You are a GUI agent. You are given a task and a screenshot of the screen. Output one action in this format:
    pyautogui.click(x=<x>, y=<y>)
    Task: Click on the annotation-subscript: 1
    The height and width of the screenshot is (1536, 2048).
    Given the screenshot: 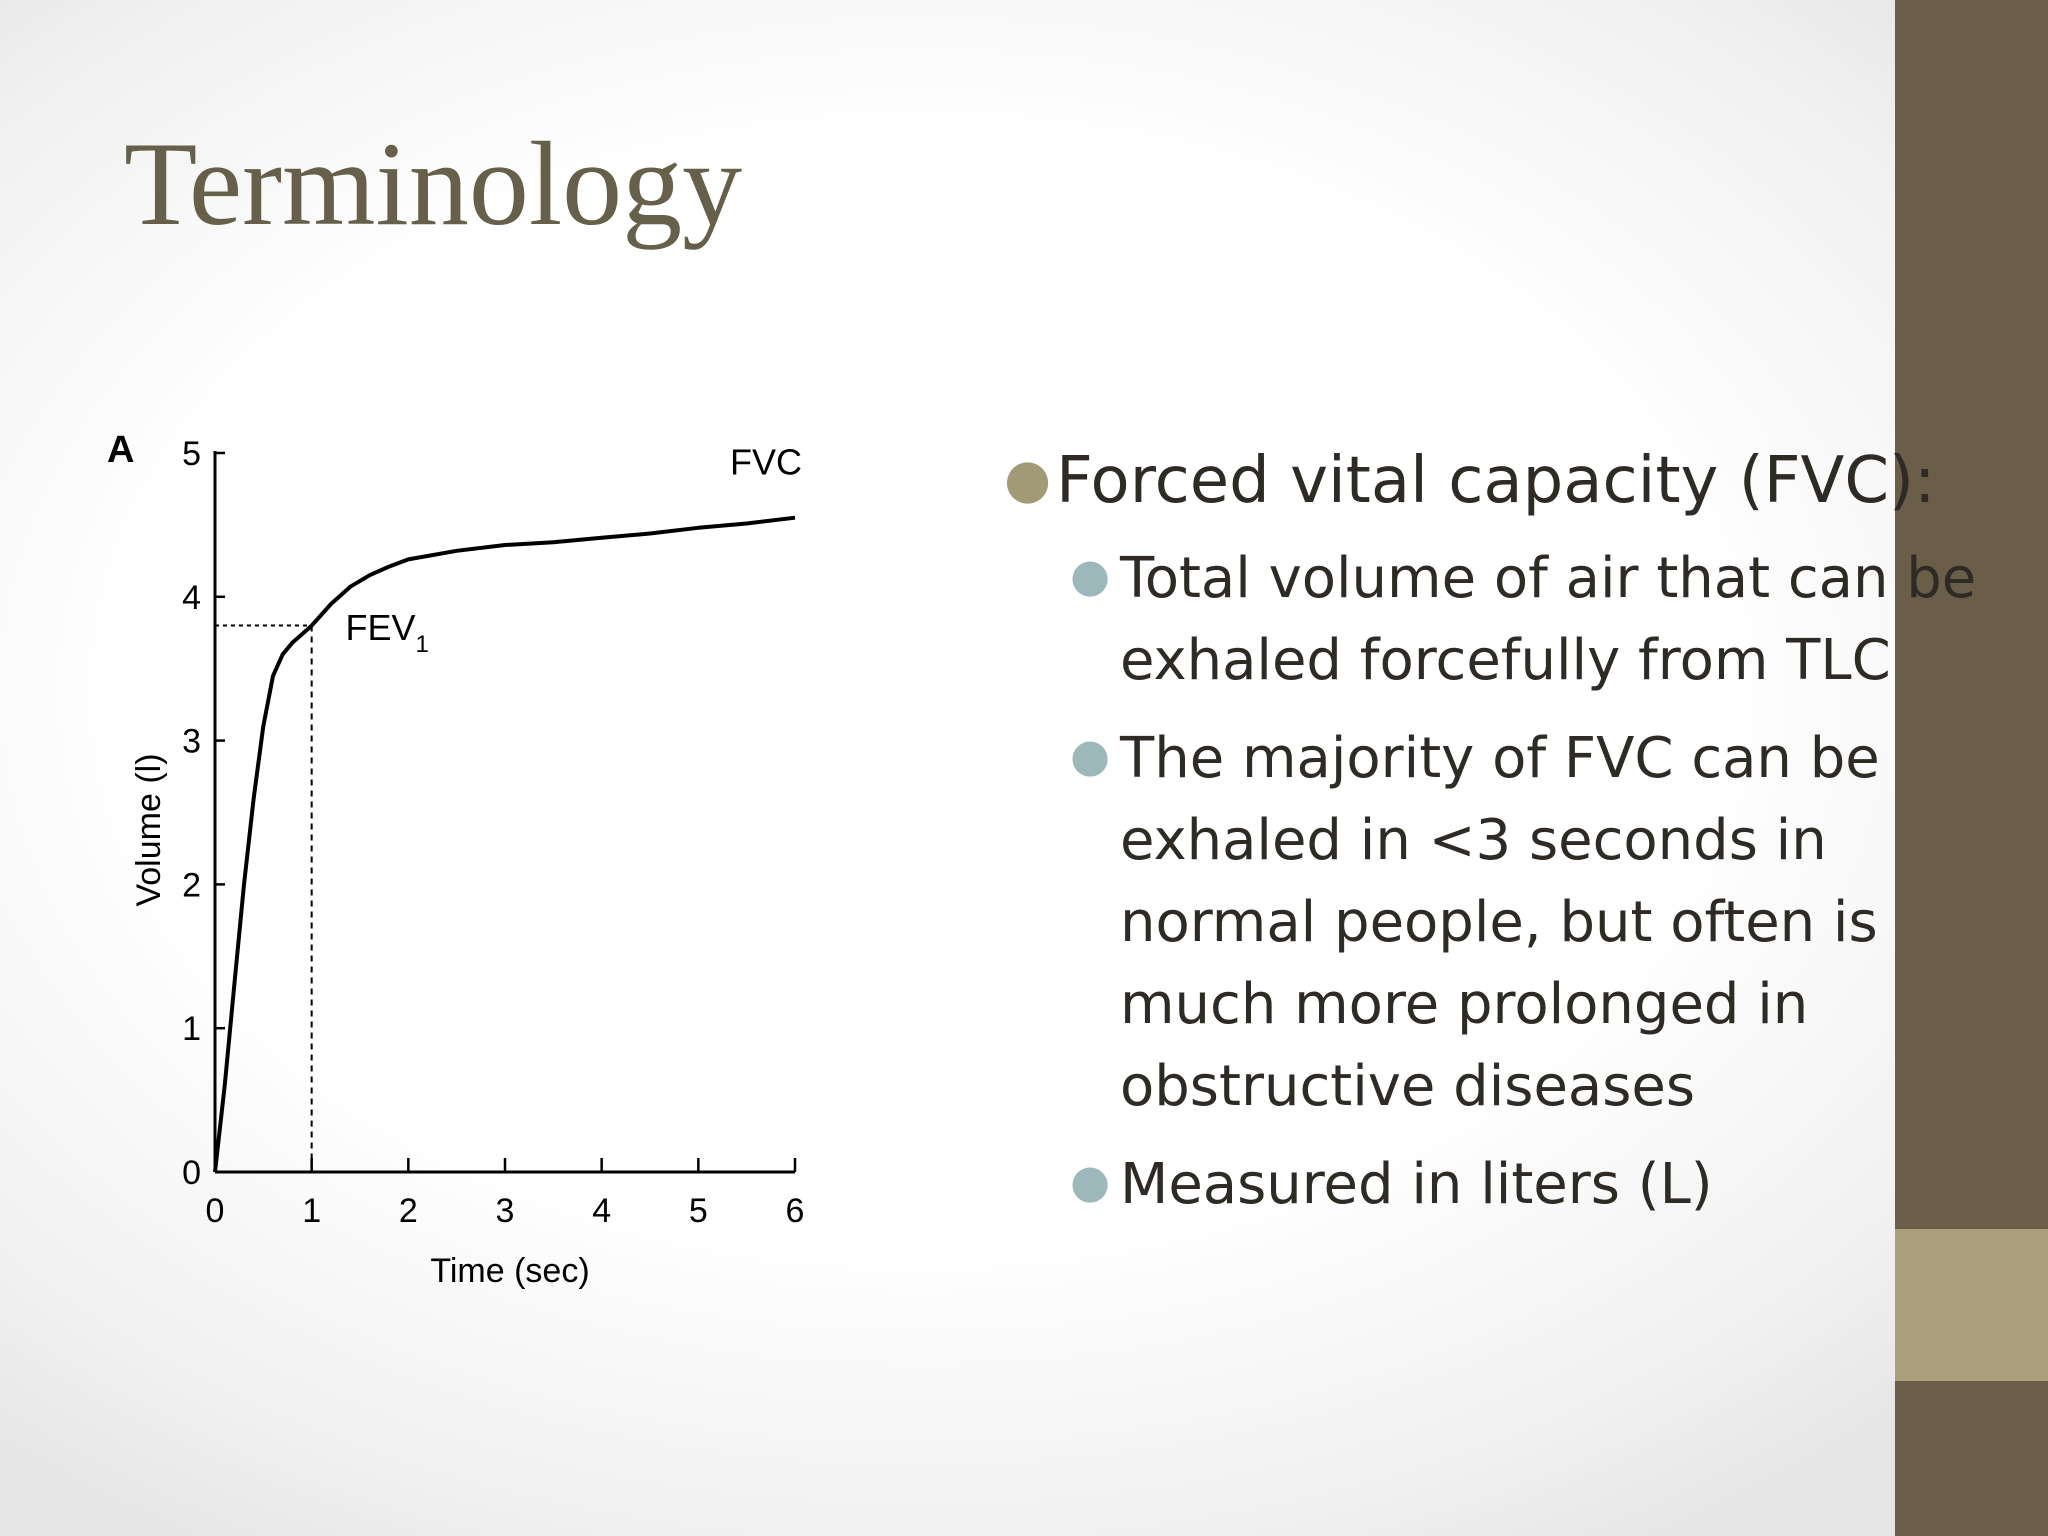 What is the action you would take?
    pyautogui.click(x=422, y=644)
    